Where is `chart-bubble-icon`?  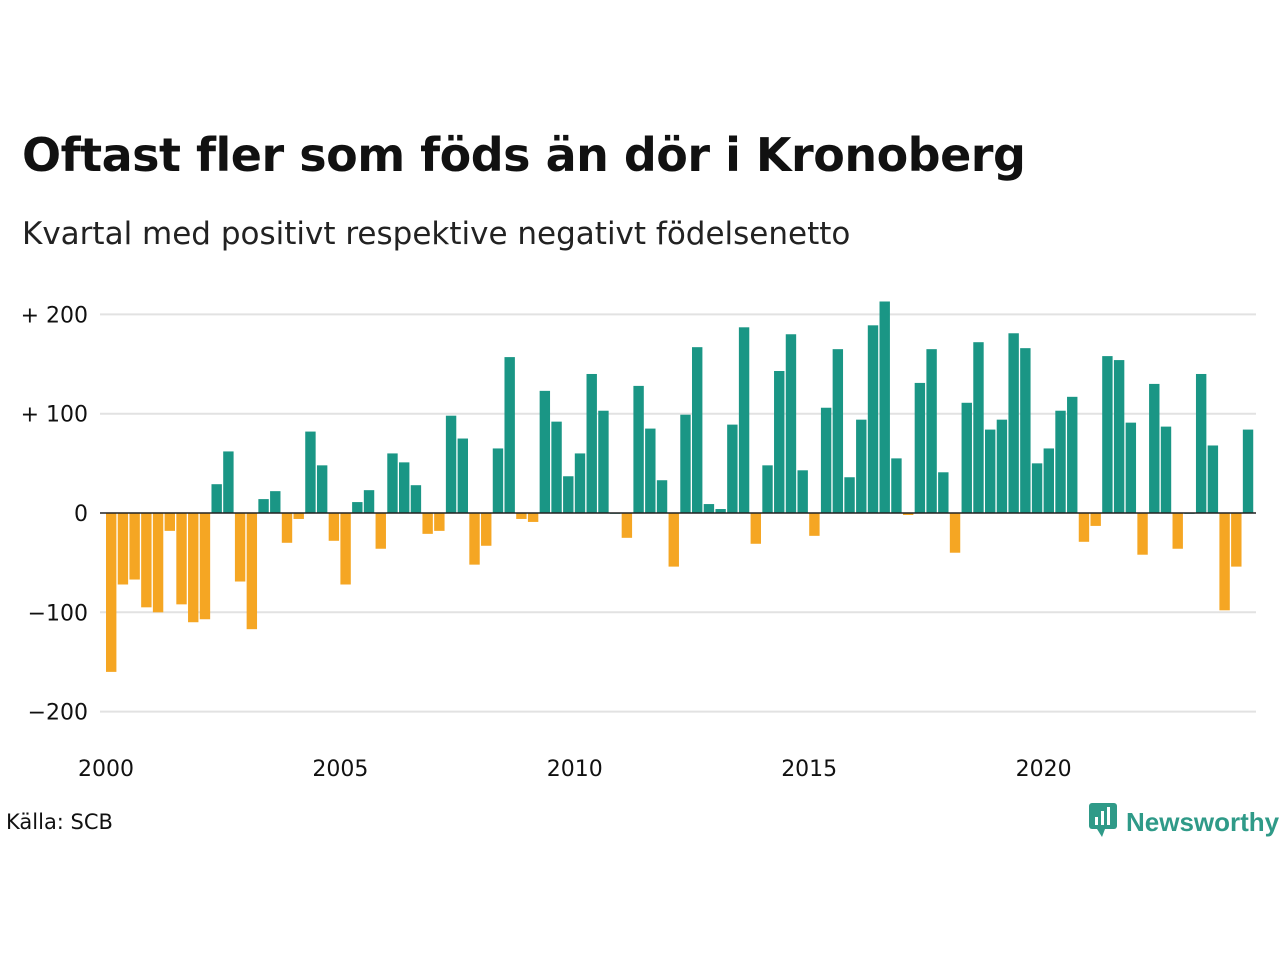 chart-bubble-icon is located at coordinates (1103, 822).